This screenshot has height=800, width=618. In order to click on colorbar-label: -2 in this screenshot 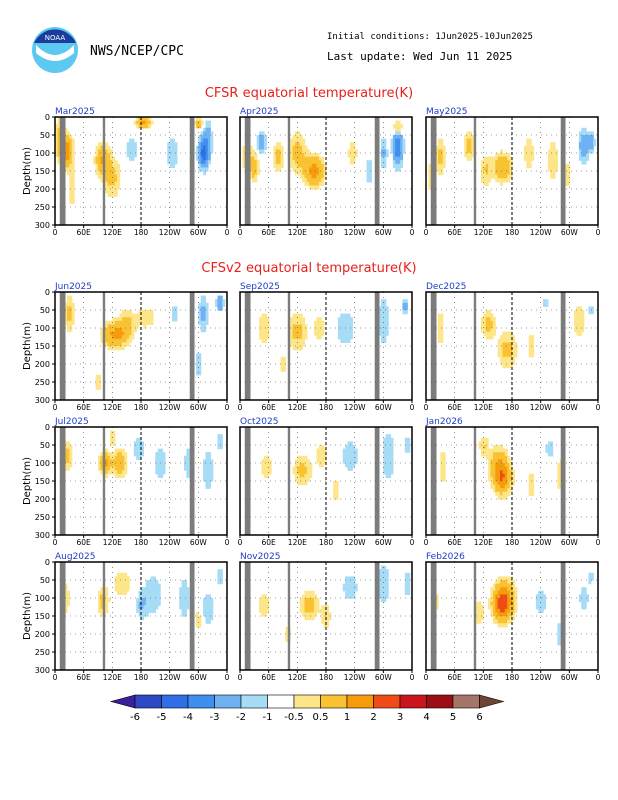, I will do `click(241, 717)`.